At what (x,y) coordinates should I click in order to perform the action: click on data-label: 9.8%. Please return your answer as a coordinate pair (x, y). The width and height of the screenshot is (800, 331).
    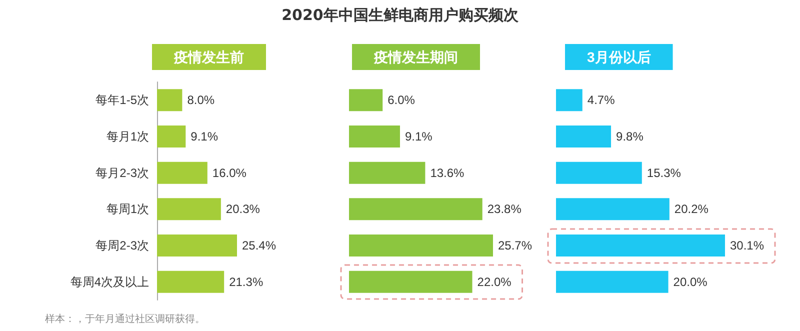
    Looking at the image, I should click on (630, 137).